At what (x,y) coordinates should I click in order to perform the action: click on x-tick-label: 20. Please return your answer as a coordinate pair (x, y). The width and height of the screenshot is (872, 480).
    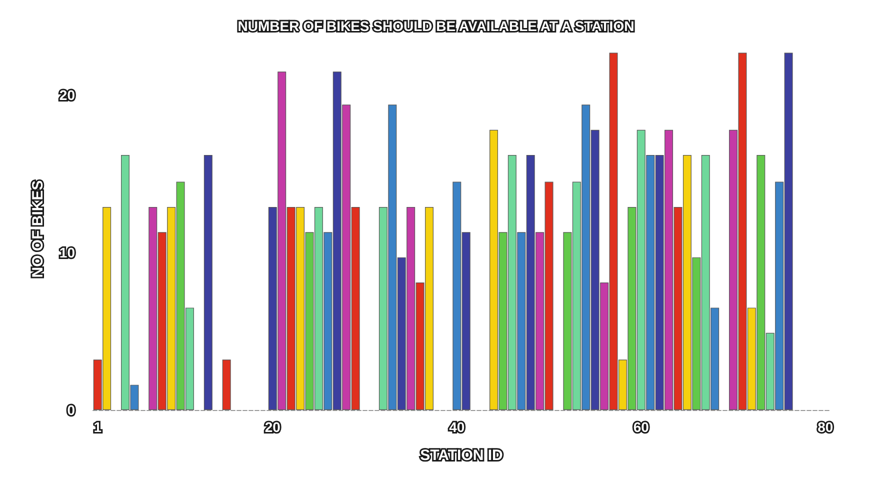
    Looking at the image, I should click on (272, 427).